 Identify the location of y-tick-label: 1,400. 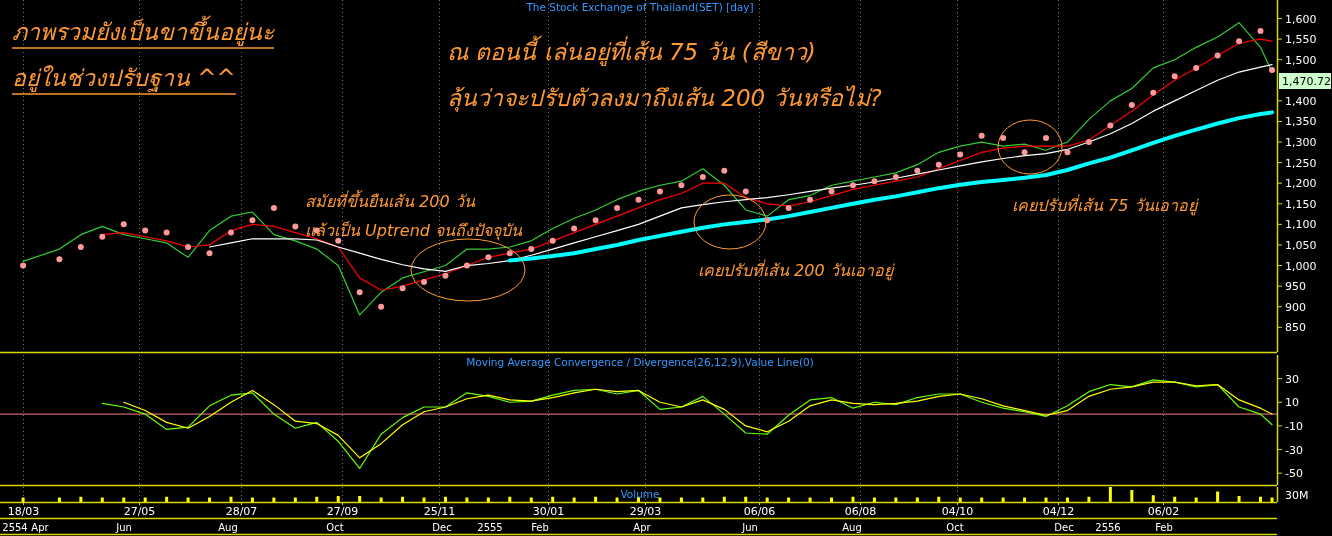
(1301, 101).